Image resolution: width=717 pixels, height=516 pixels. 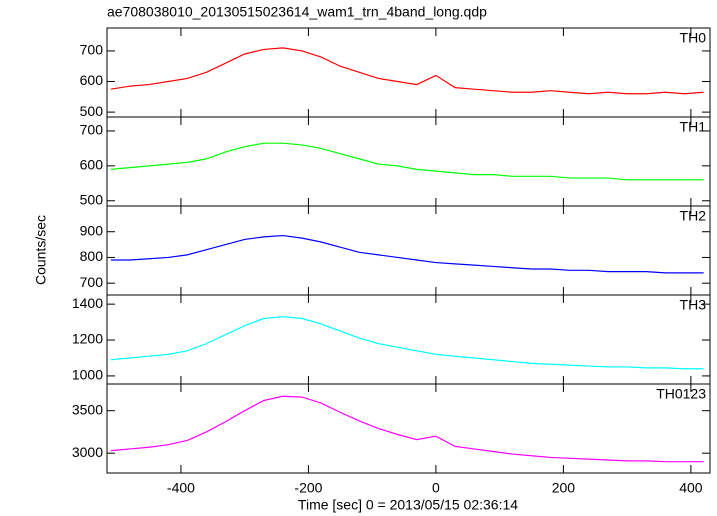 What do you see at coordinates (693, 38) in the screenshot?
I see `panel-label: TH0` at bounding box center [693, 38].